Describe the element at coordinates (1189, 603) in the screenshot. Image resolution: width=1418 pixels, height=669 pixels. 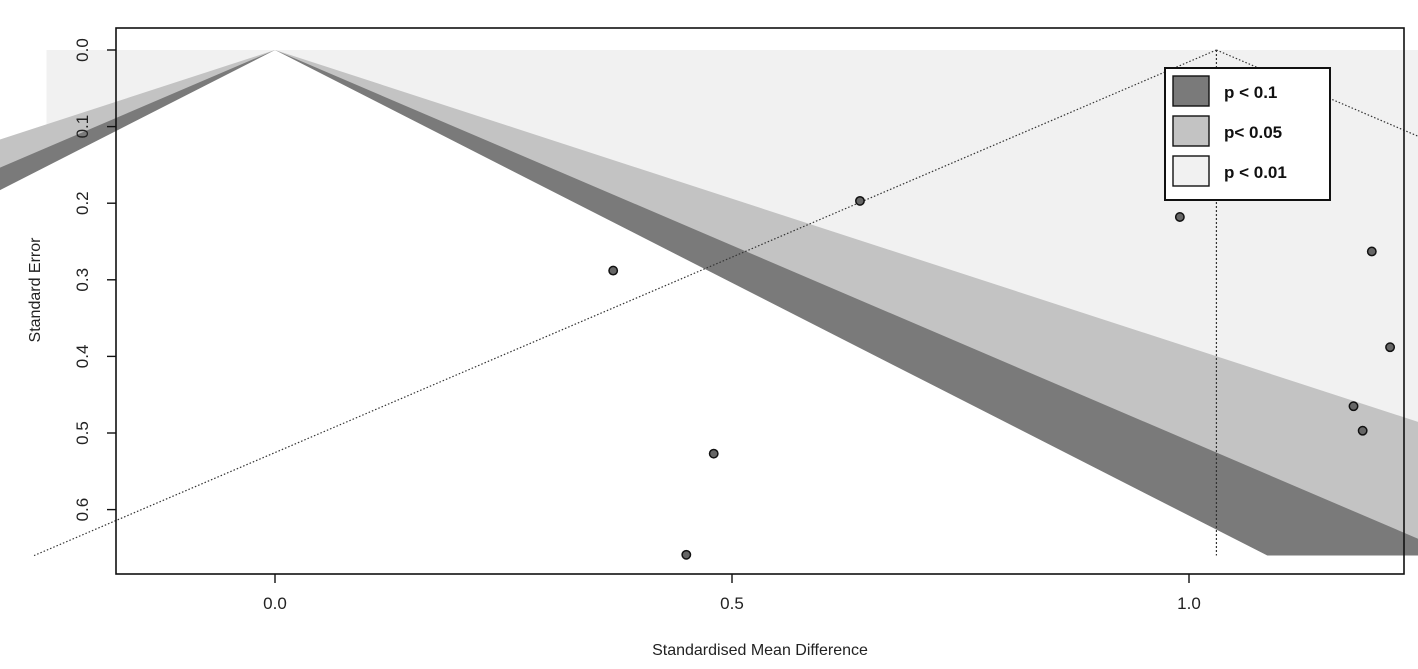
I see `x-tick-label: 1.0` at that location.